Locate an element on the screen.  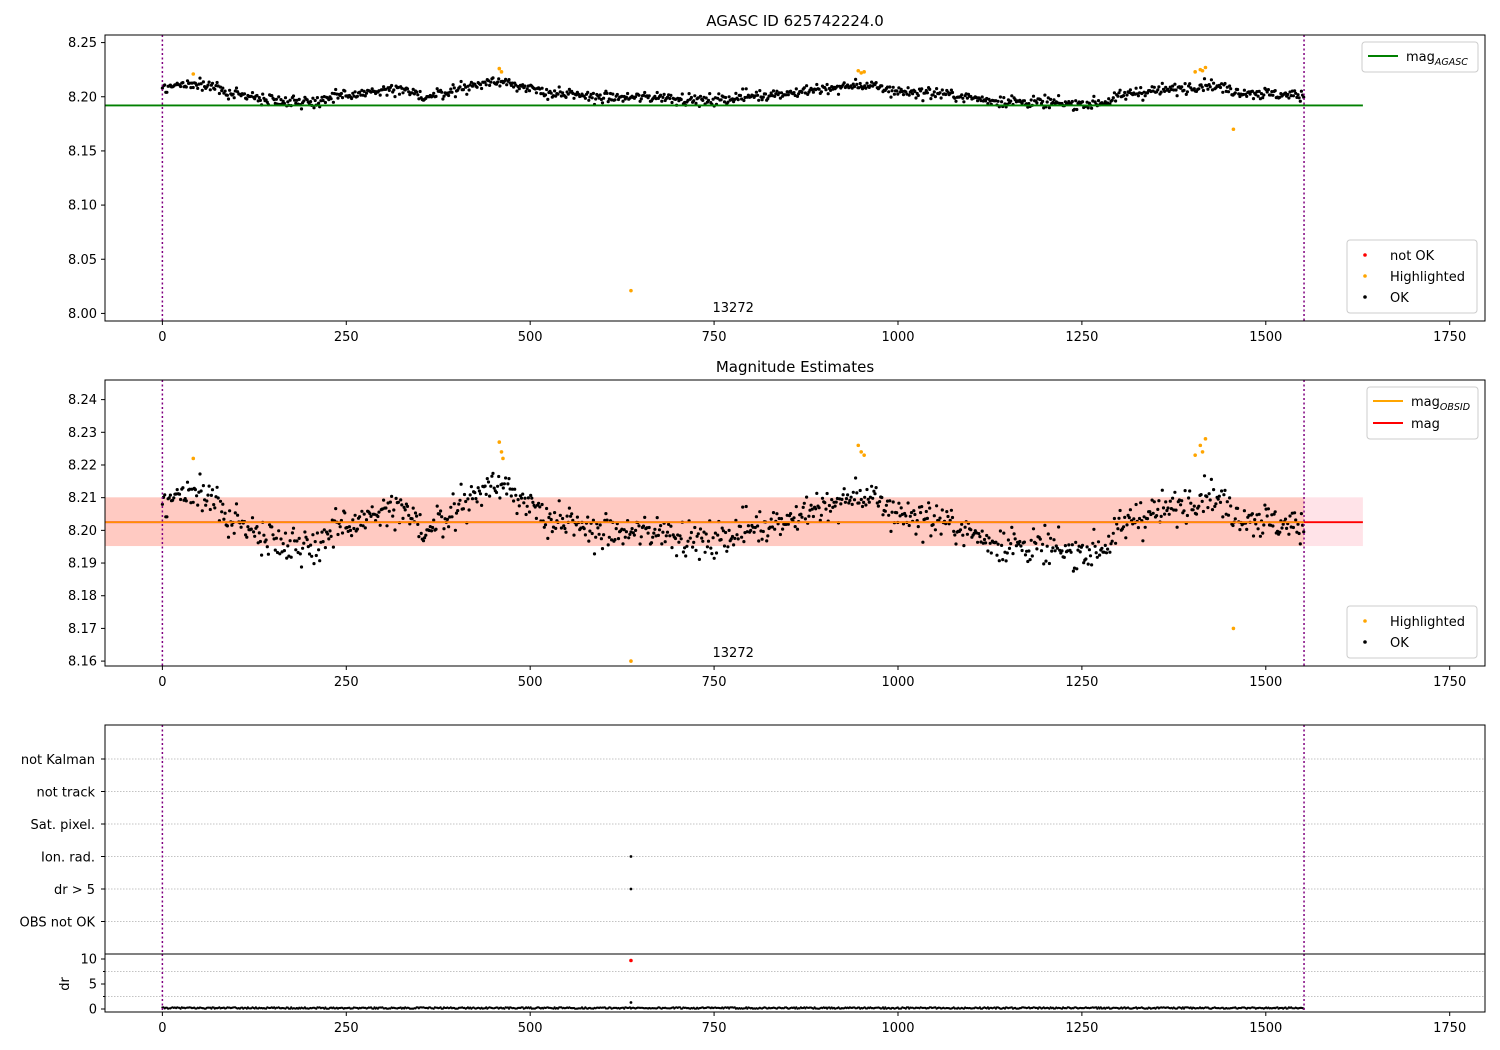
panel-dr: 0 250 500 750 1000 1250 1500 1750 0 5 10 dr is located at coordinates (772, 994).